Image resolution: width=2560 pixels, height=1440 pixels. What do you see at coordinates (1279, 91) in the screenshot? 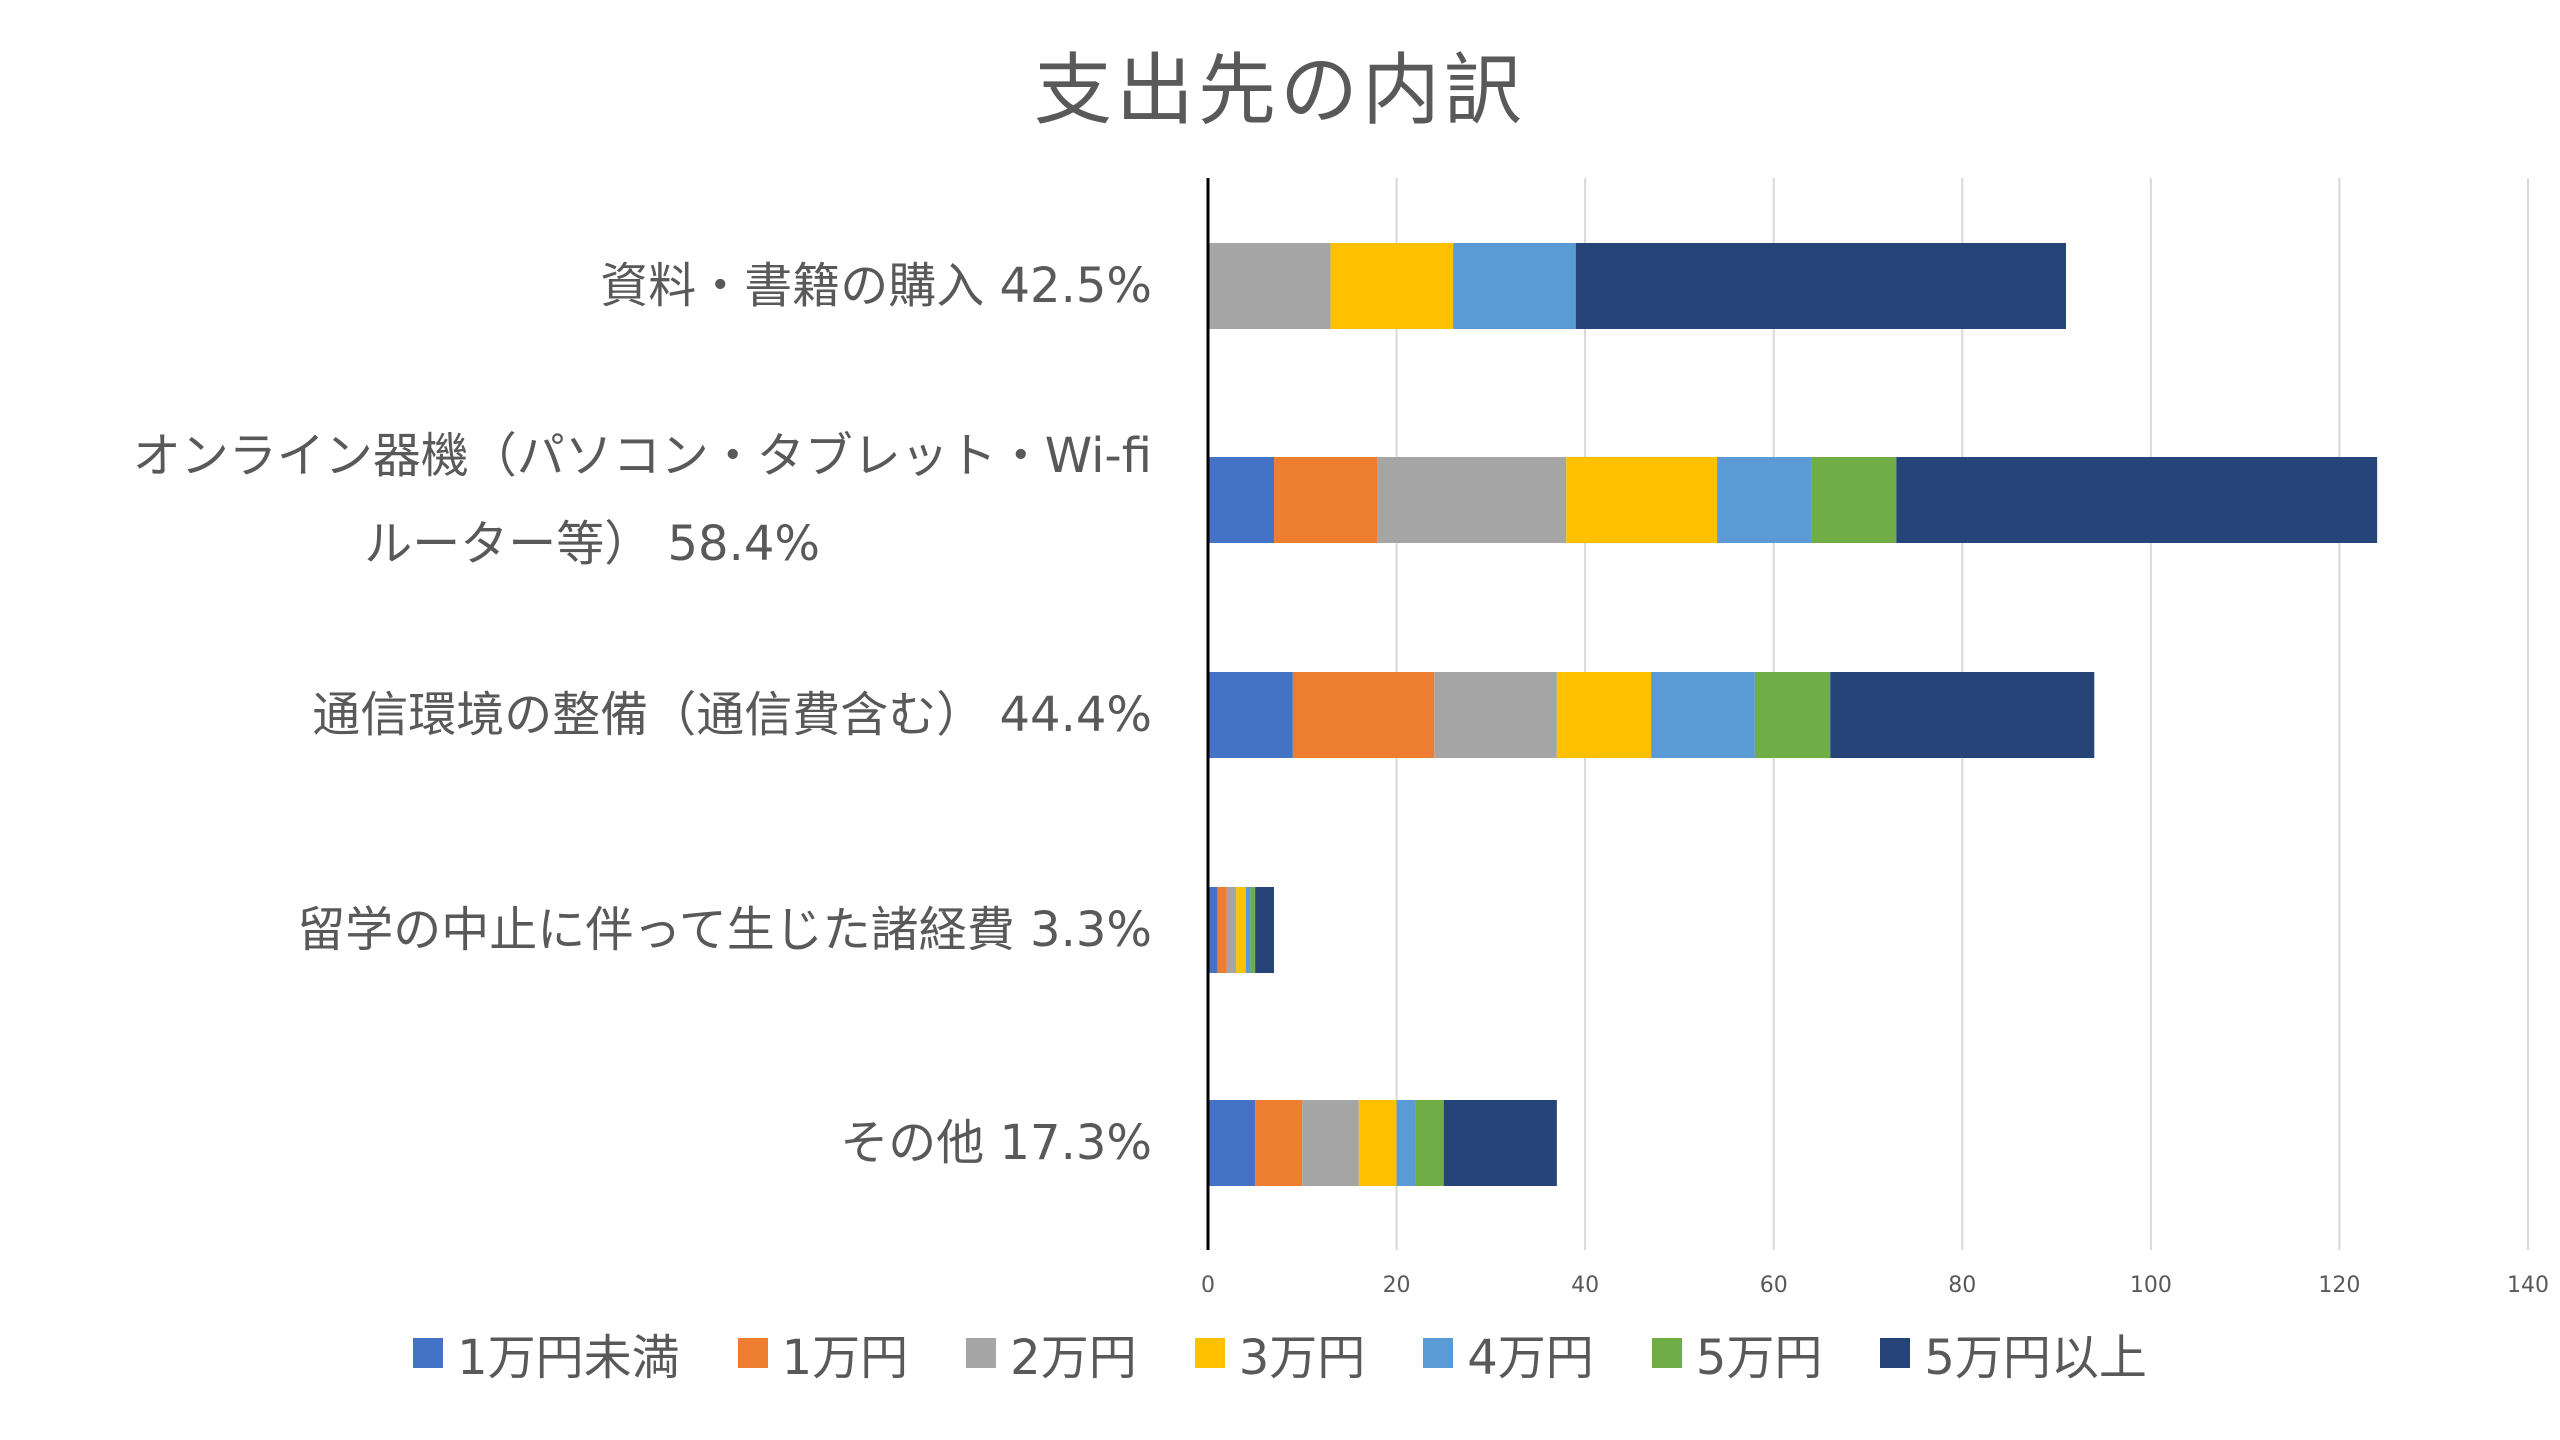
I see `chart-title: 支出先の内訳` at bounding box center [1279, 91].